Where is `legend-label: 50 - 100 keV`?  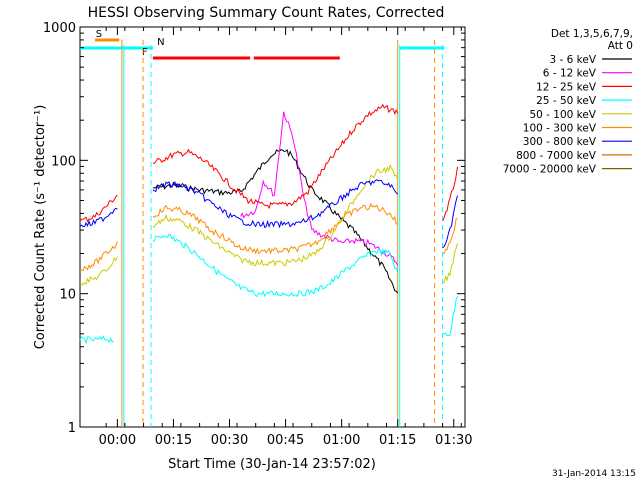
legend-label: 50 - 100 keV is located at coordinates (562, 115).